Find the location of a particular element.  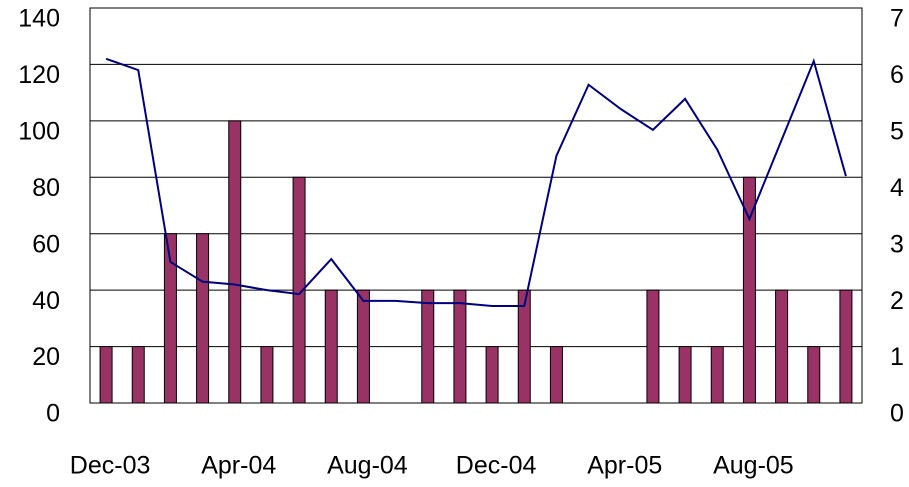

y2-tick-label: 2 is located at coordinates (897, 301).